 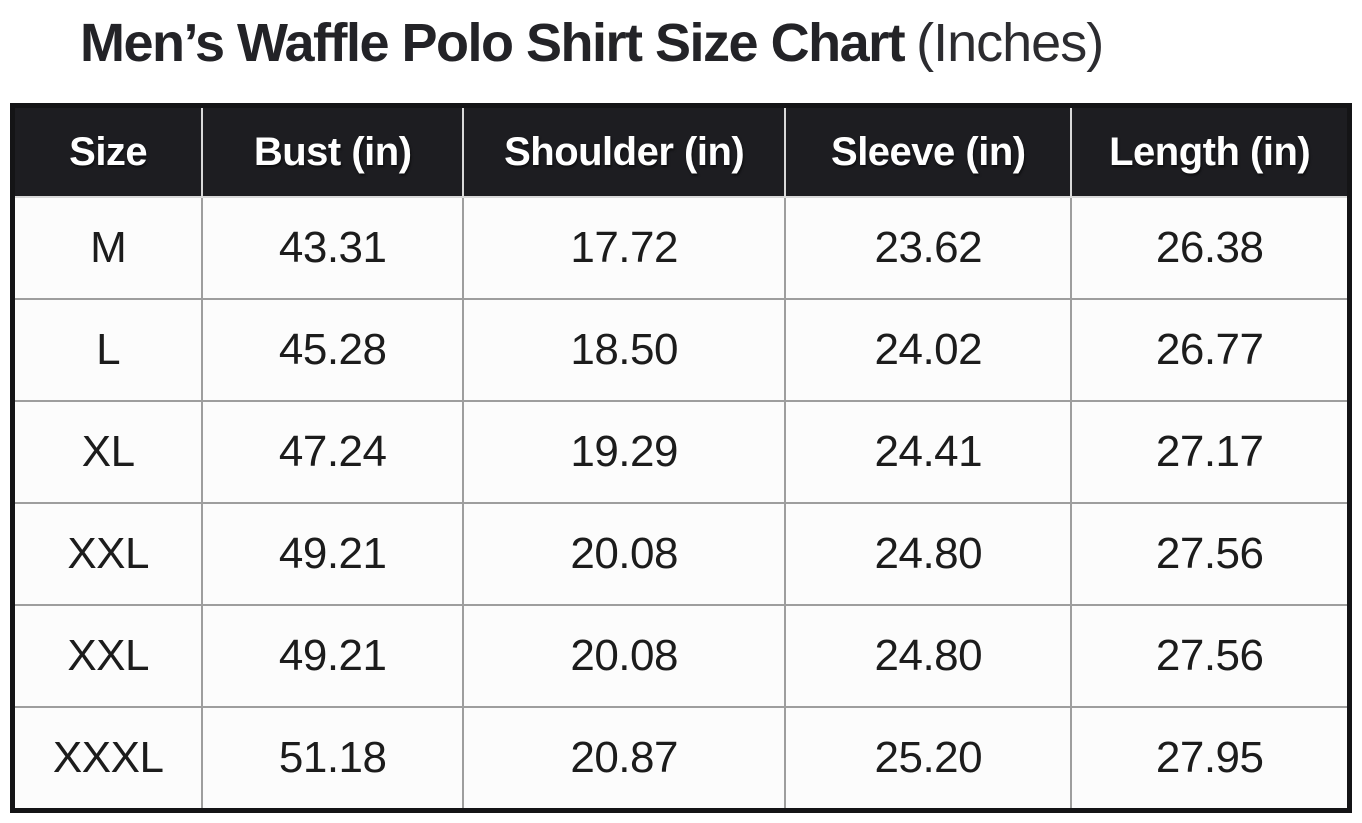 What do you see at coordinates (107, 350) in the screenshot?
I see `cell-size: L` at bounding box center [107, 350].